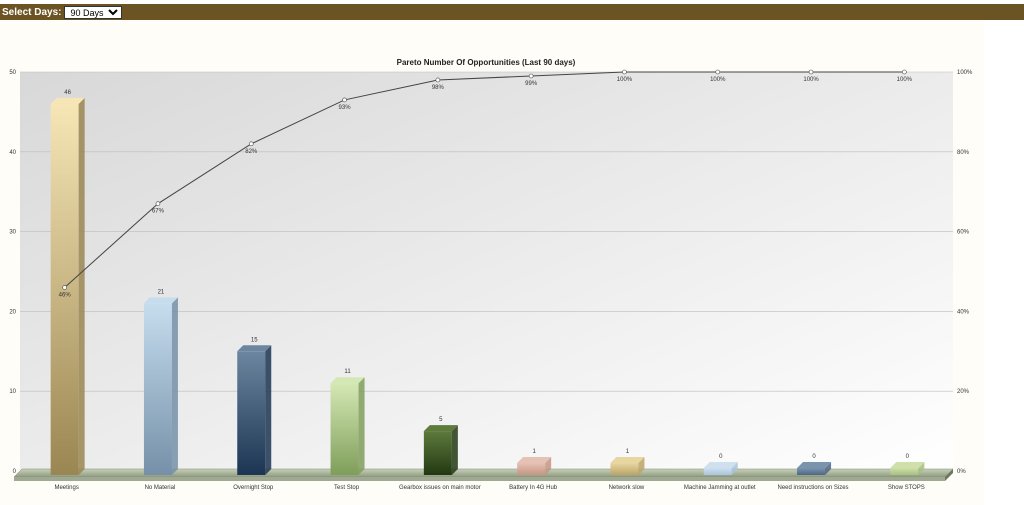 Image resolution: width=1024 pixels, height=505 pixels. What do you see at coordinates (251, 152) in the screenshot?
I see `line-point-label: 82%` at bounding box center [251, 152].